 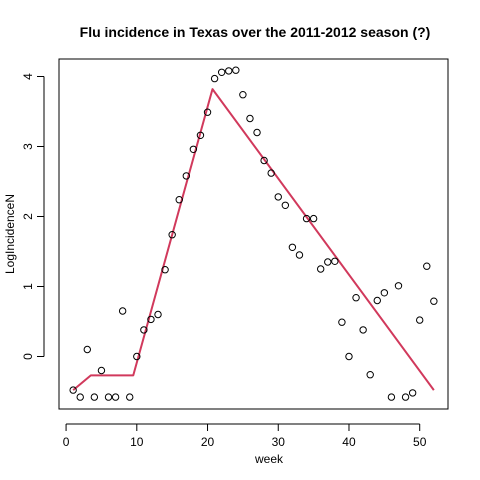 I want to click on x-tick-label: 50, so click(x=420, y=442).